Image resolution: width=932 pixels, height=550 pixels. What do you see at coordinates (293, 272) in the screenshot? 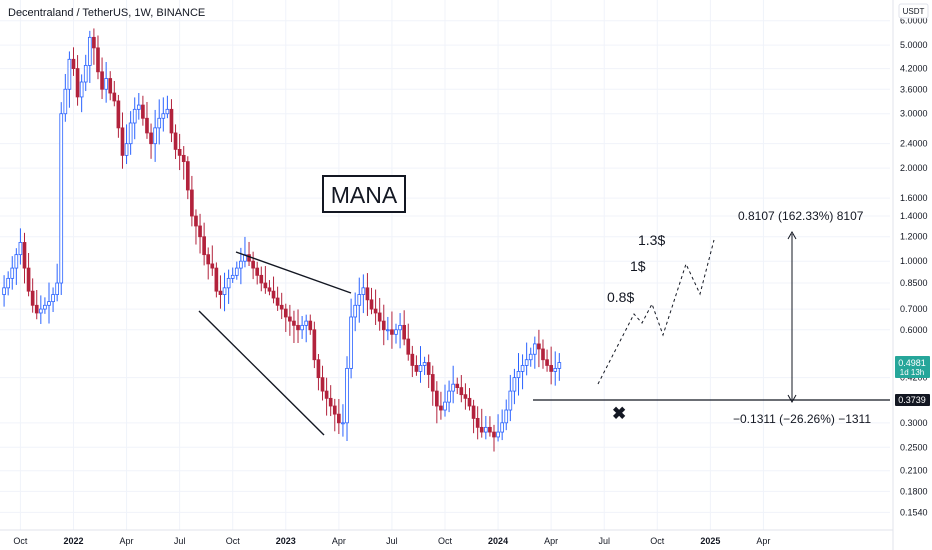
I see `wedge-upper-line` at bounding box center [293, 272].